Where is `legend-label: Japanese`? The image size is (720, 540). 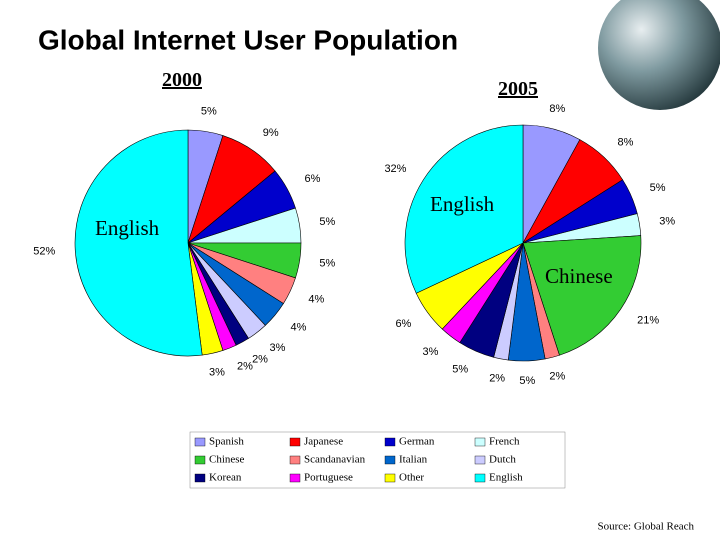
legend-label: Japanese is located at coordinates (323, 442).